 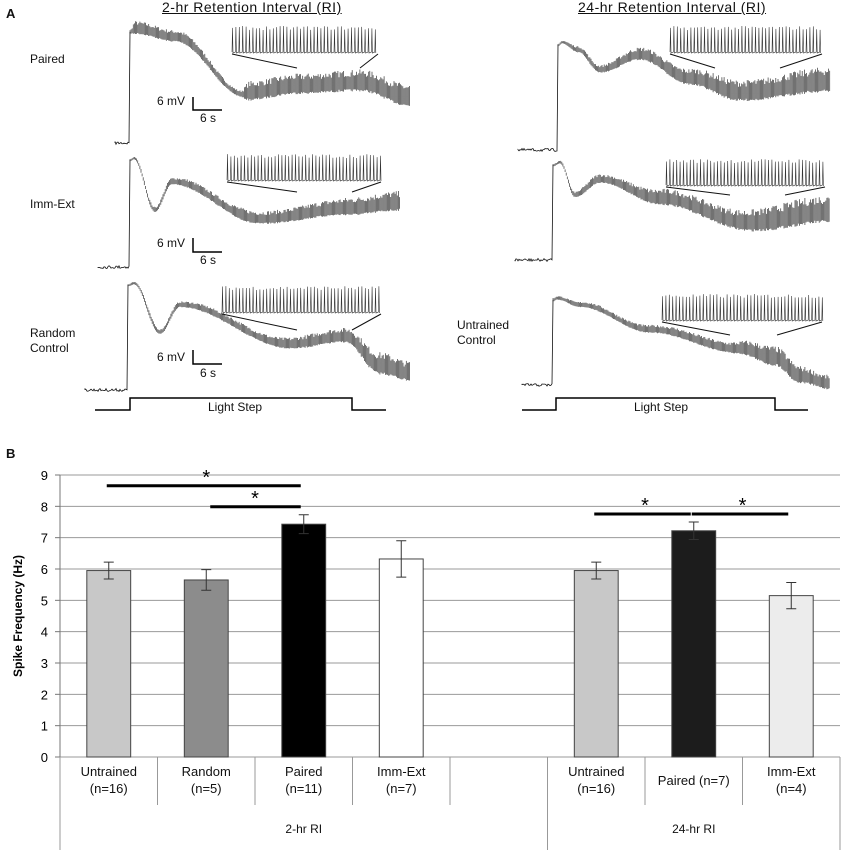 I want to click on row-label: Paired, so click(x=47, y=59).